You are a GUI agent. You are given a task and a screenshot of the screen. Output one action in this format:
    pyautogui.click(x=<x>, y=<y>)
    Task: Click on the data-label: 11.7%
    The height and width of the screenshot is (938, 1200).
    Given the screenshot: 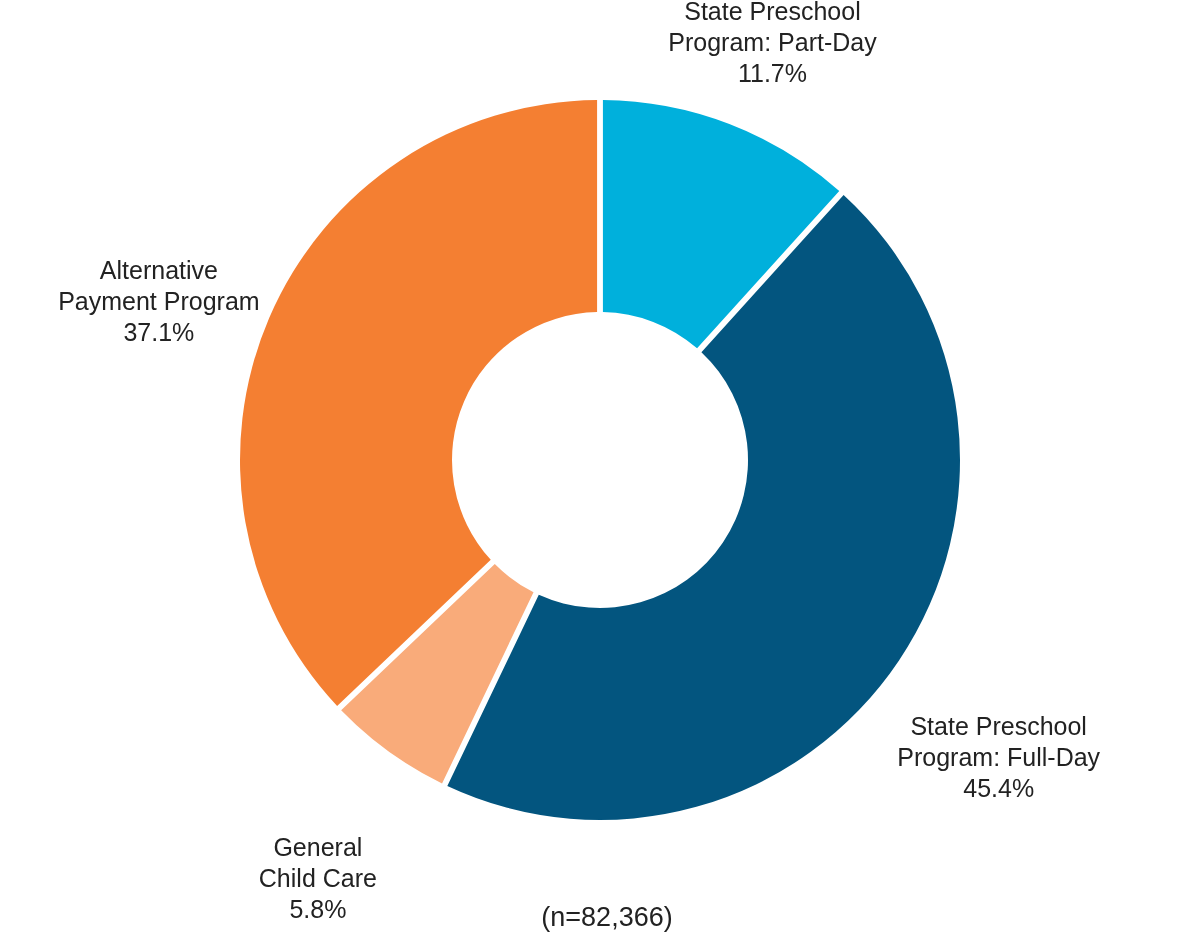 What is the action you would take?
    pyautogui.click(x=772, y=73)
    